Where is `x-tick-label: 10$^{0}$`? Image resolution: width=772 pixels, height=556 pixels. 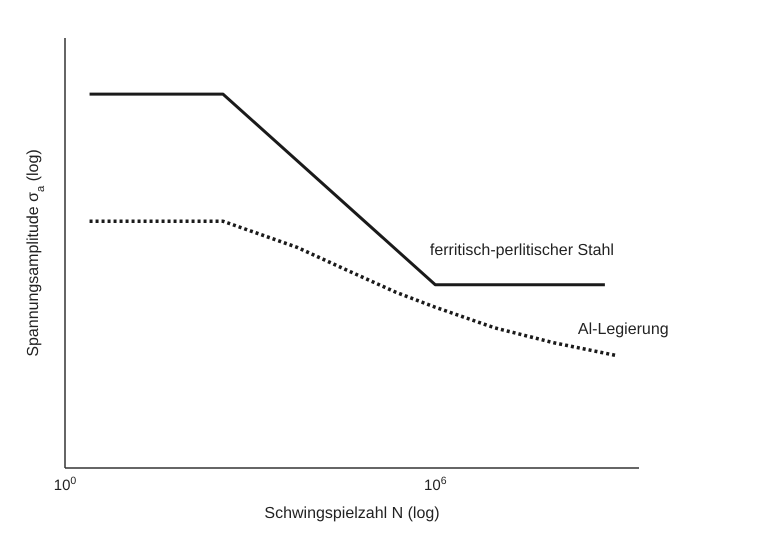 x-tick-label: 10$^{0}$ is located at coordinates (65, 484).